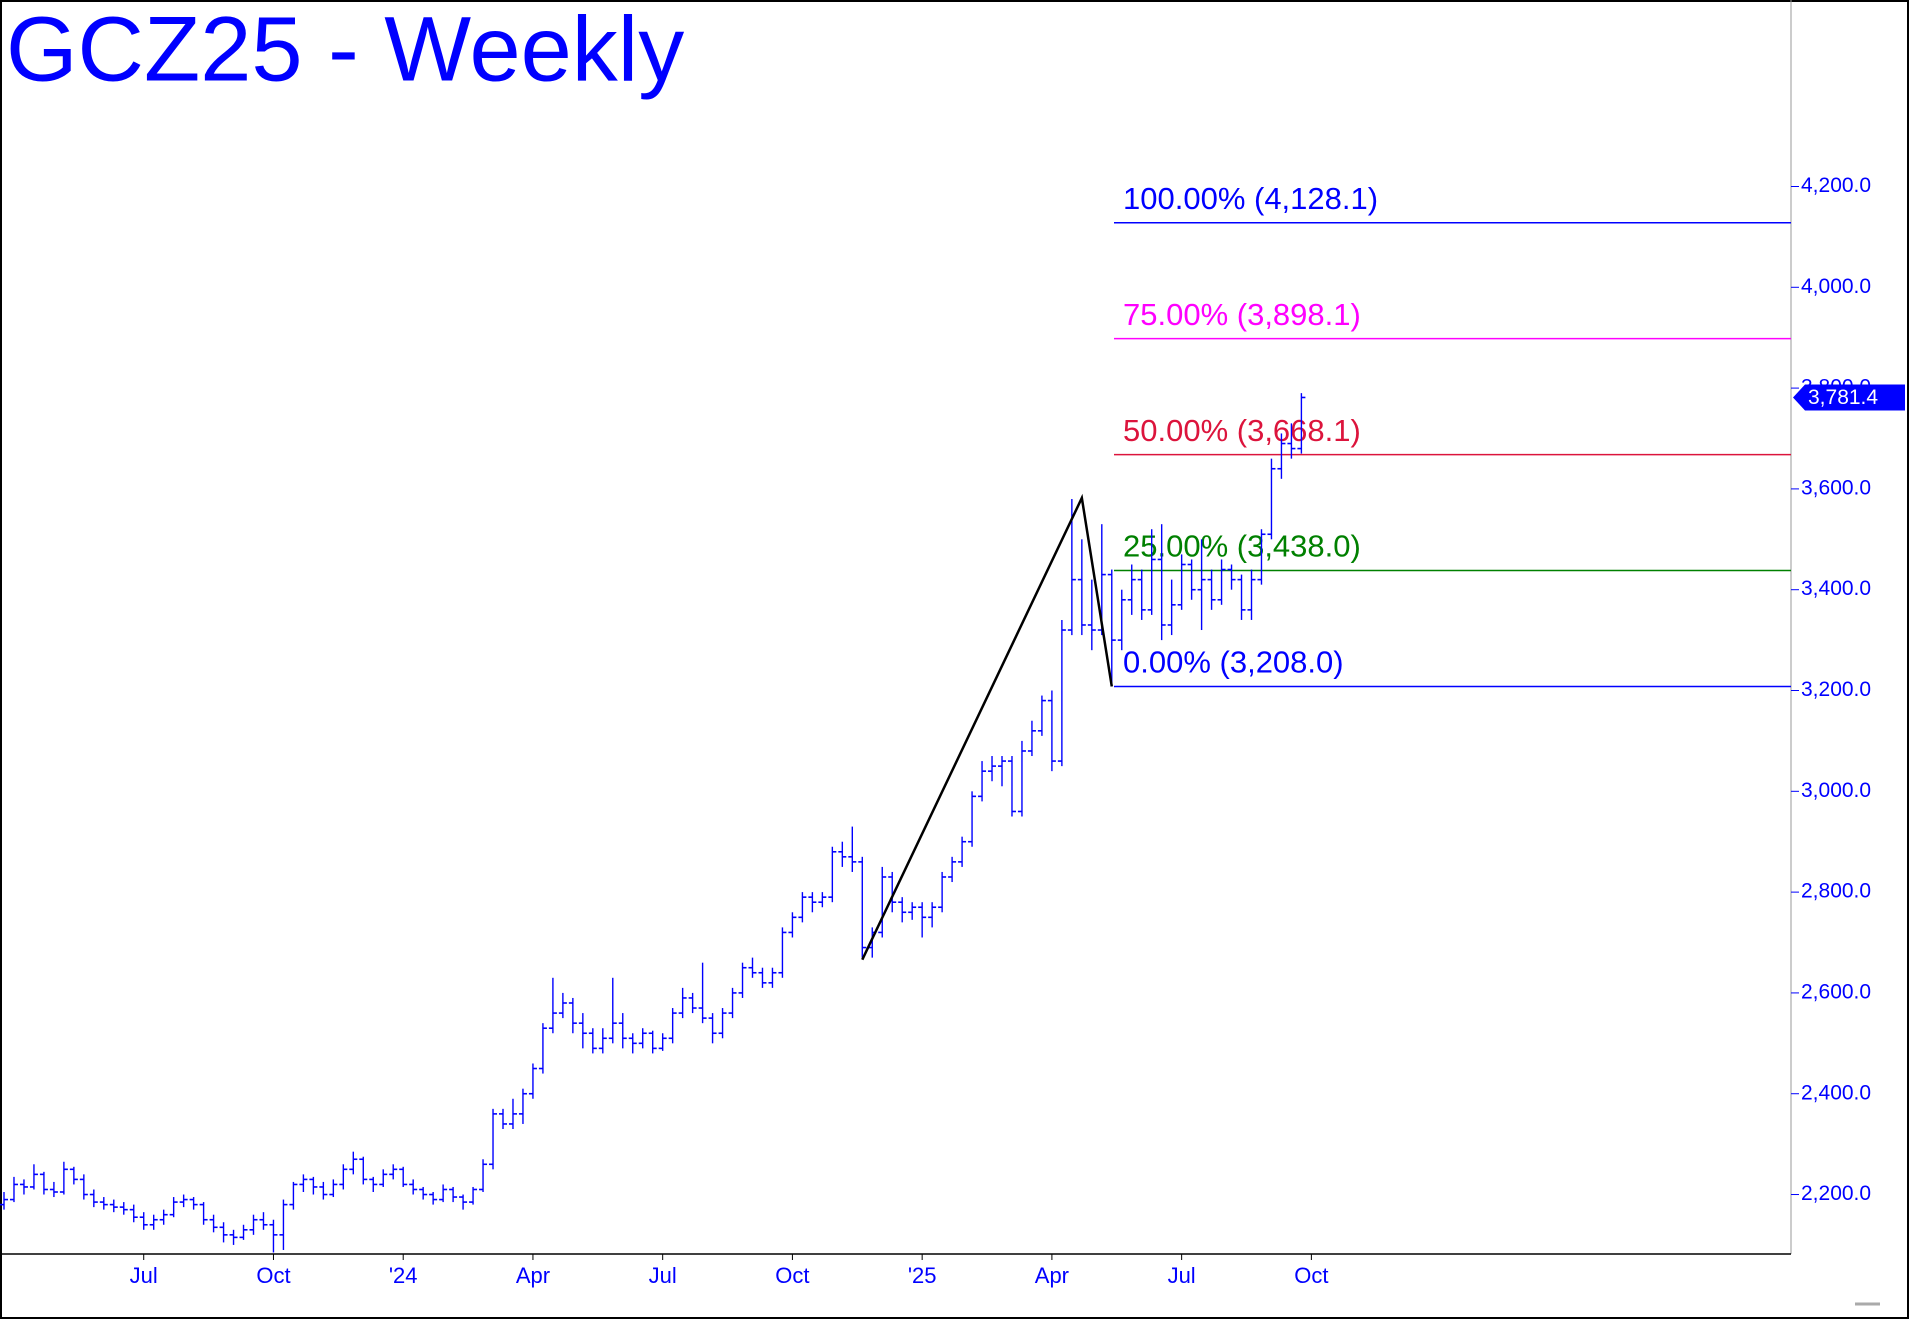 The width and height of the screenshot is (1909, 1319). I want to click on level-label: 0.00% (3,208.0), so click(1233, 662).